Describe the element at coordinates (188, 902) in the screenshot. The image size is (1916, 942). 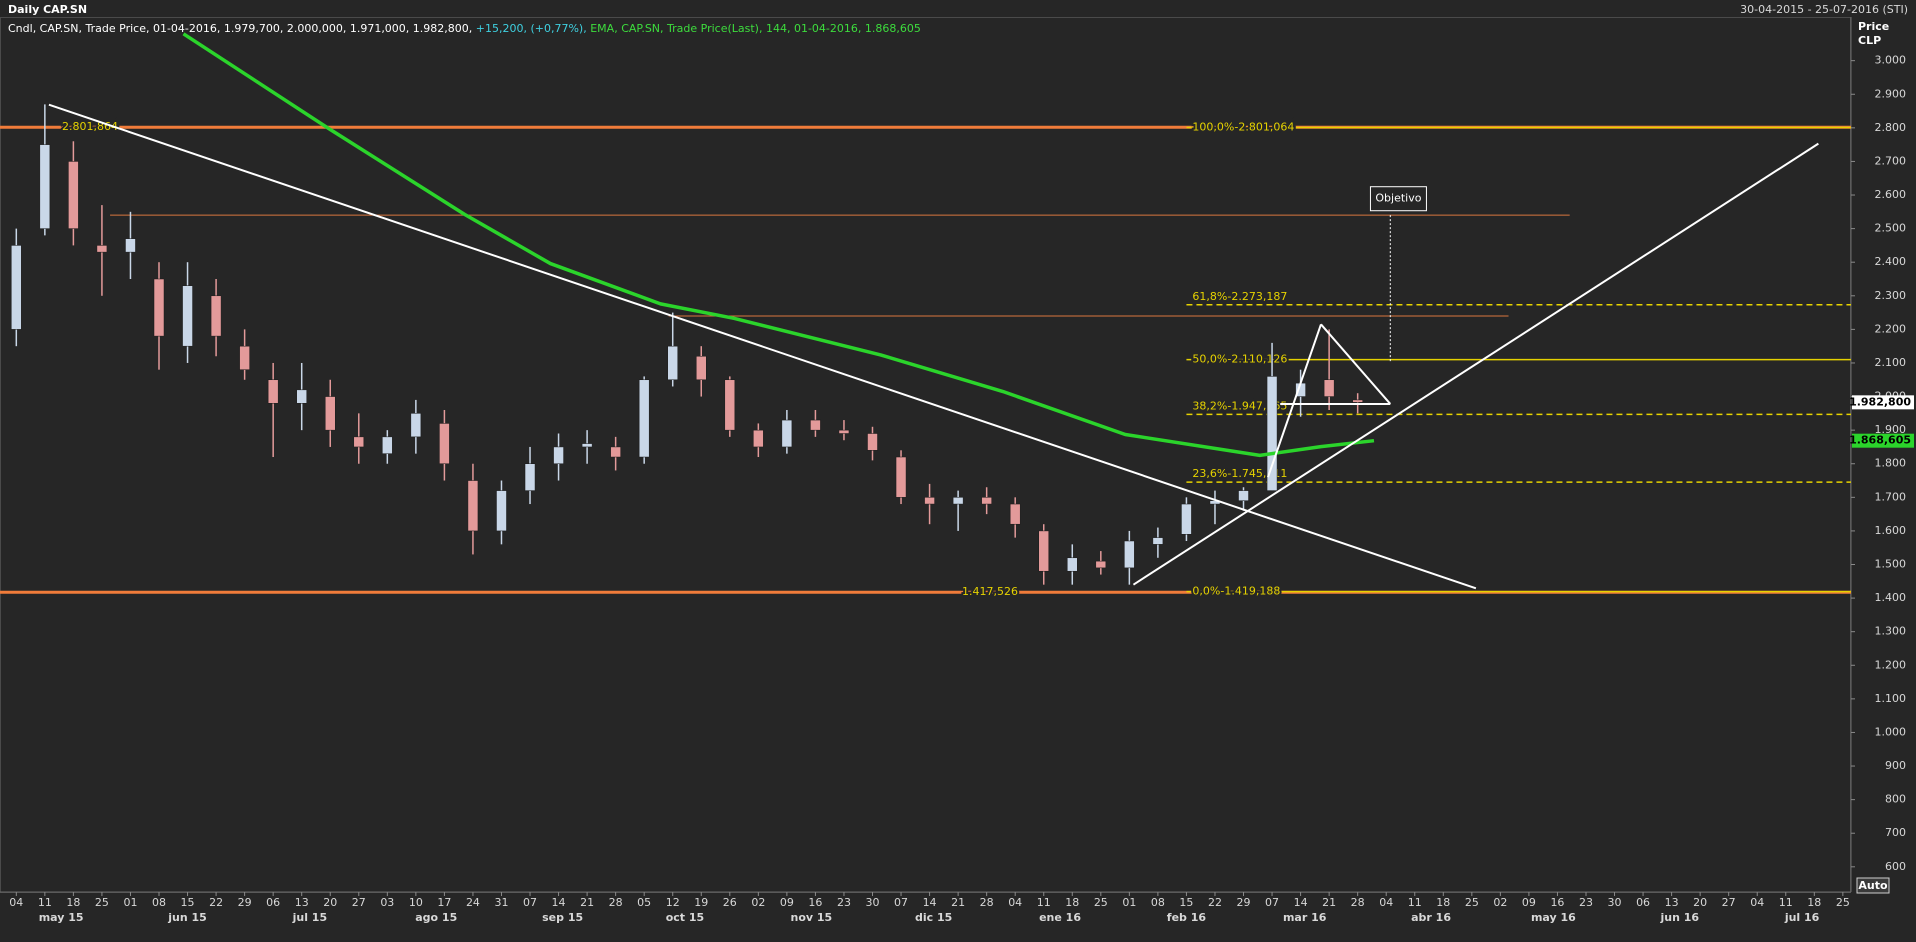
I see `x-tick-label: 15` at that location.